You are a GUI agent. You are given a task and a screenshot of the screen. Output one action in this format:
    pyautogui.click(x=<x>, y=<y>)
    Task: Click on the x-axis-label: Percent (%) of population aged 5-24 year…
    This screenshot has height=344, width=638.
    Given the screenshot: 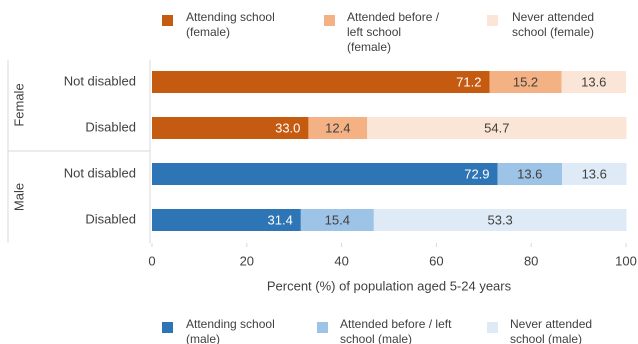 What is the action you would take?
    pyautogui.click(x=389, y=285)
    